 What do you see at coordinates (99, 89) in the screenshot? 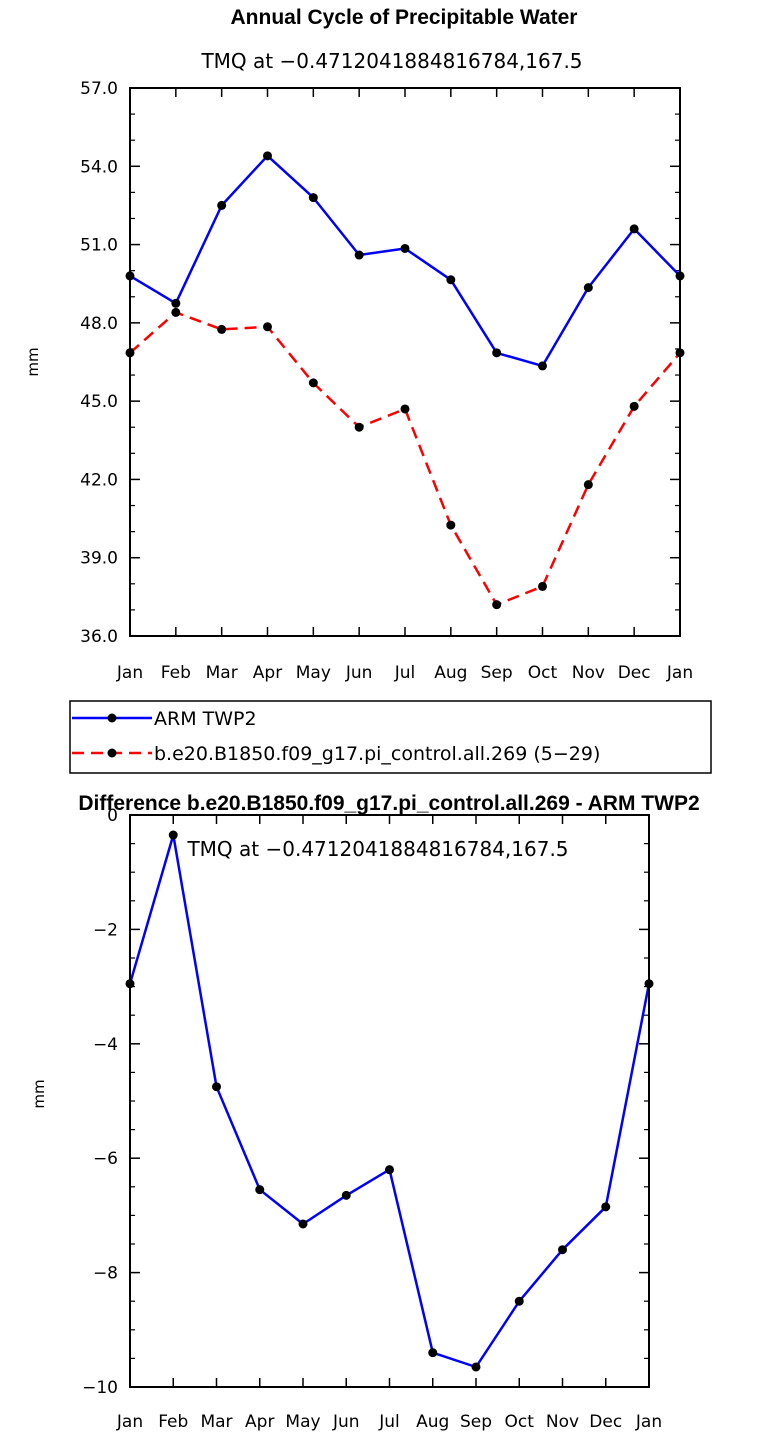
I see `y-tick-label: 57.0` at bounding box center [99, 89].